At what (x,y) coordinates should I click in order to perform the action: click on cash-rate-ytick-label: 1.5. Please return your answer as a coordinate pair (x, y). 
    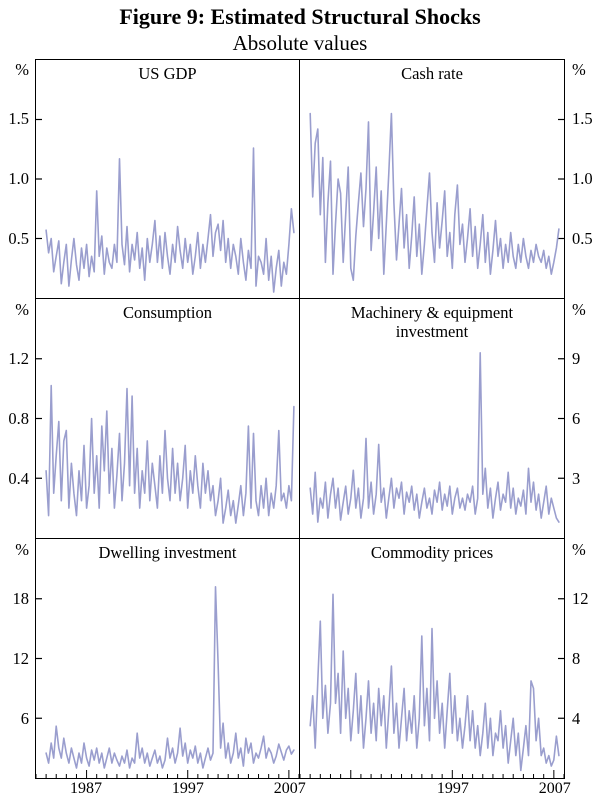
    Looking at the image, I should click on (582, 118).